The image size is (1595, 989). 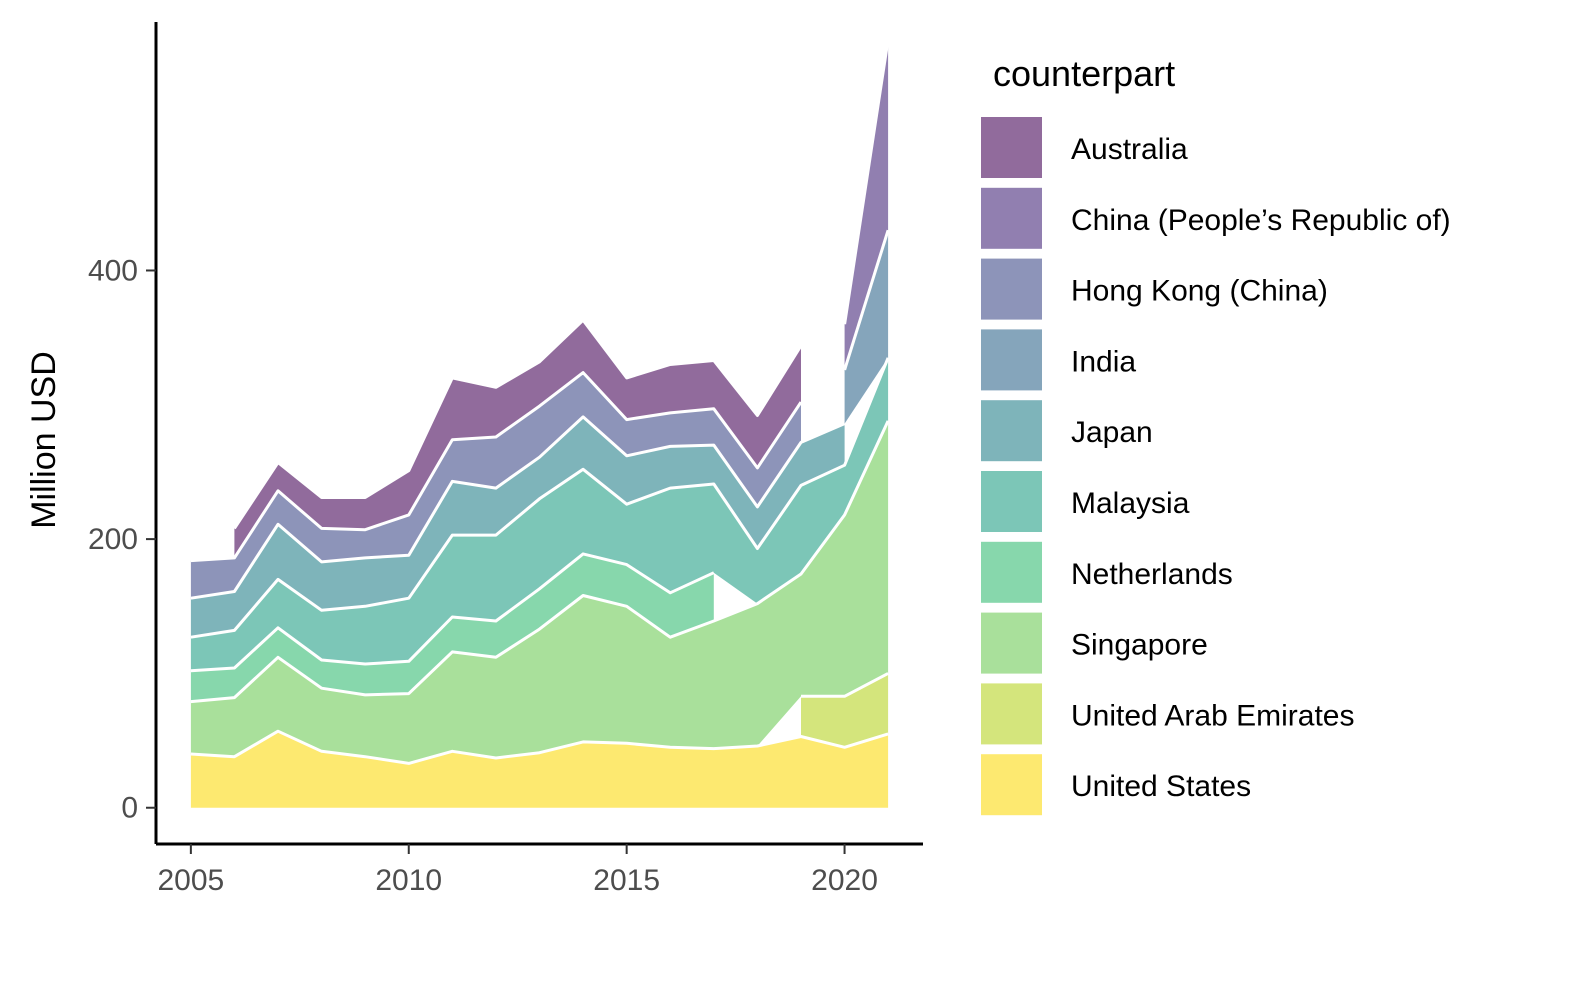 I want to click on legend-label: Singapore, so click(x=1139, y=645).